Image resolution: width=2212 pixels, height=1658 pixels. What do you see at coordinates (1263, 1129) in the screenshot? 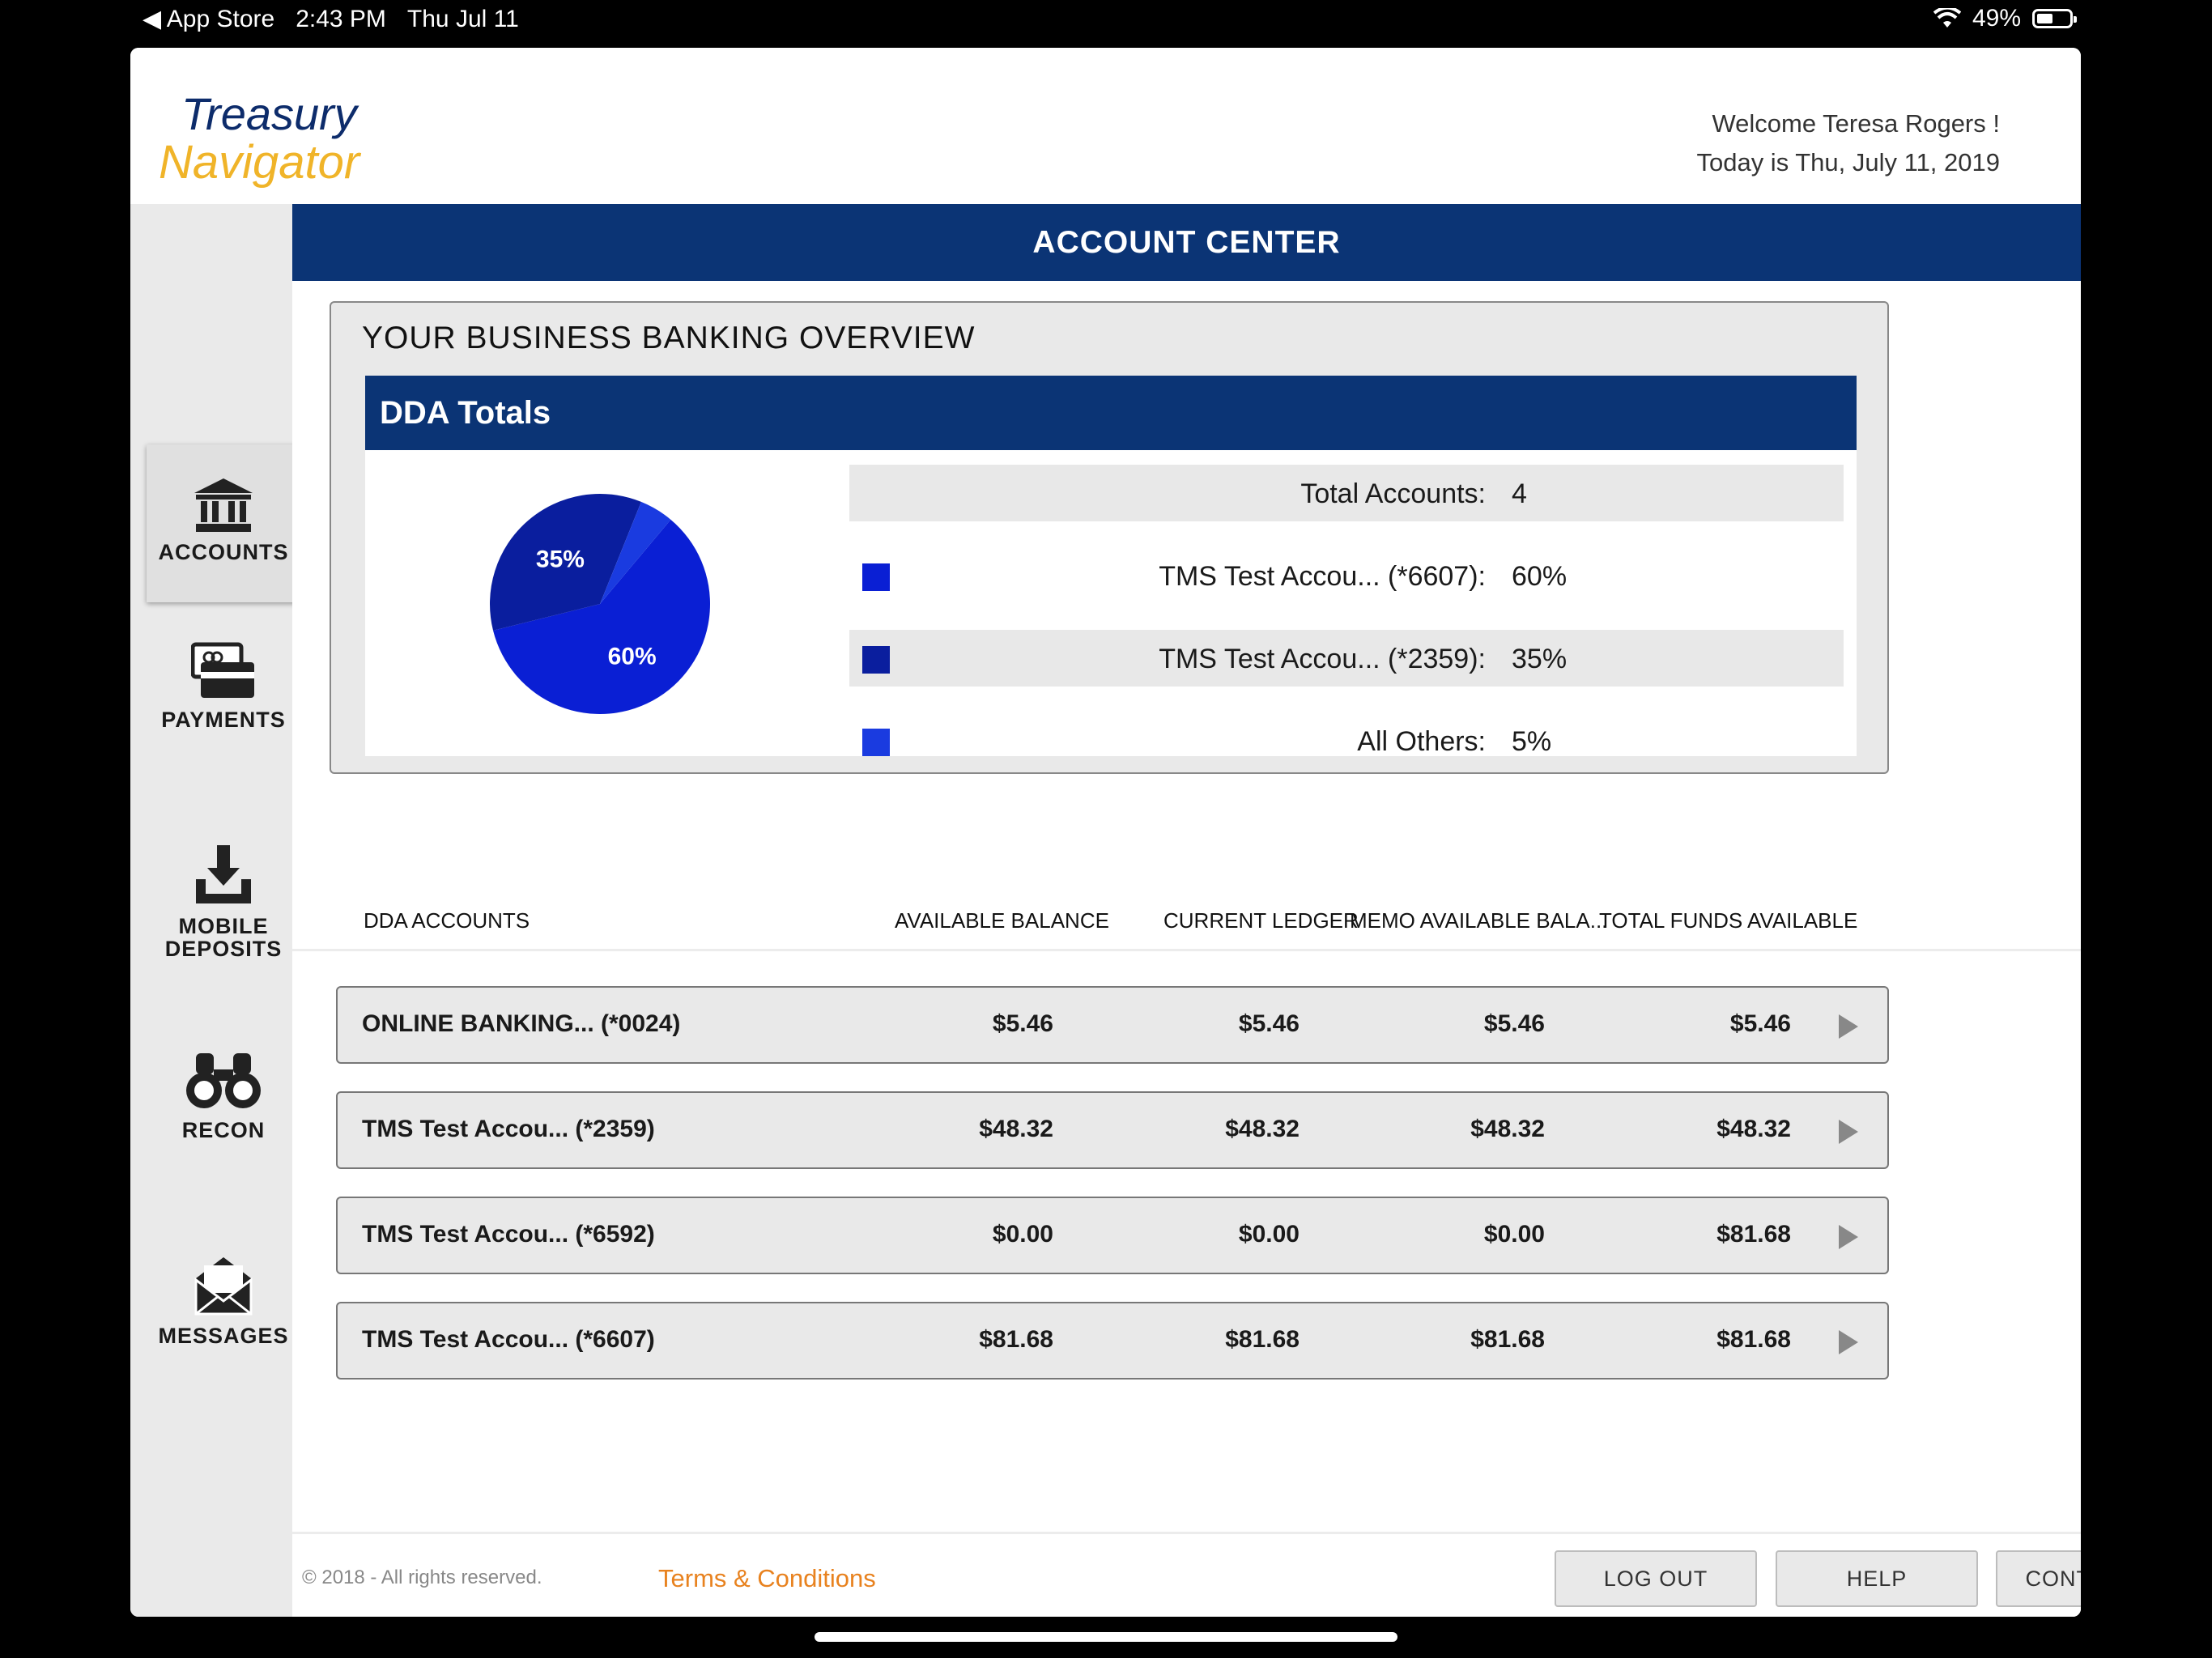
I see `current-ledger: $48.32` at bounding box center [1263, 1129].